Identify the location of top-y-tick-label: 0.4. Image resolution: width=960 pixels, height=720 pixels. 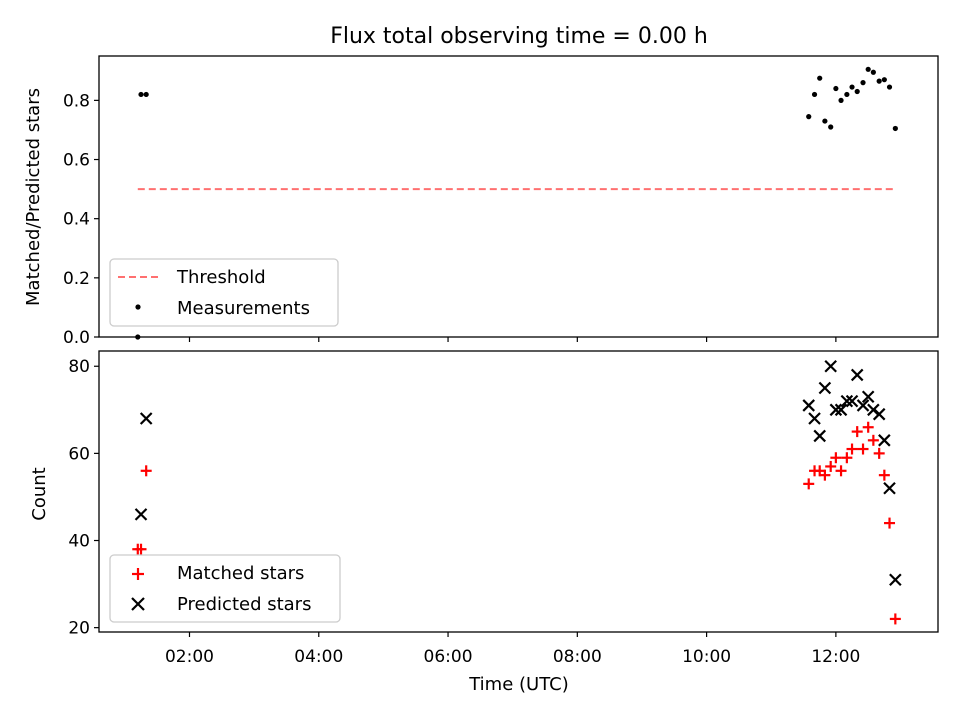
(76, 220).